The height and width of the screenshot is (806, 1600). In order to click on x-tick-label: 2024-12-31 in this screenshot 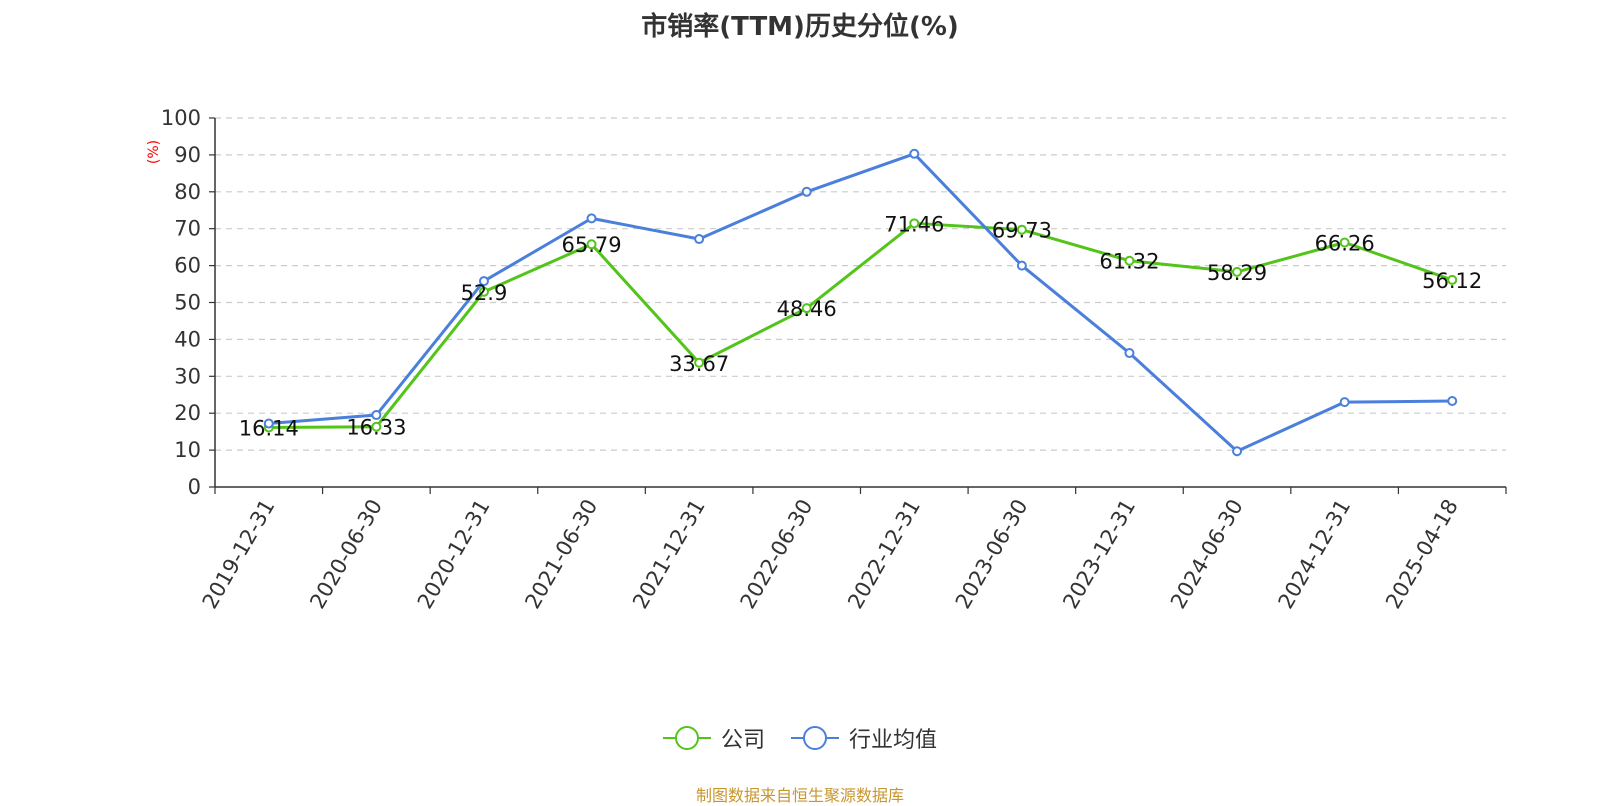, I will do `click(1315, 554)`.